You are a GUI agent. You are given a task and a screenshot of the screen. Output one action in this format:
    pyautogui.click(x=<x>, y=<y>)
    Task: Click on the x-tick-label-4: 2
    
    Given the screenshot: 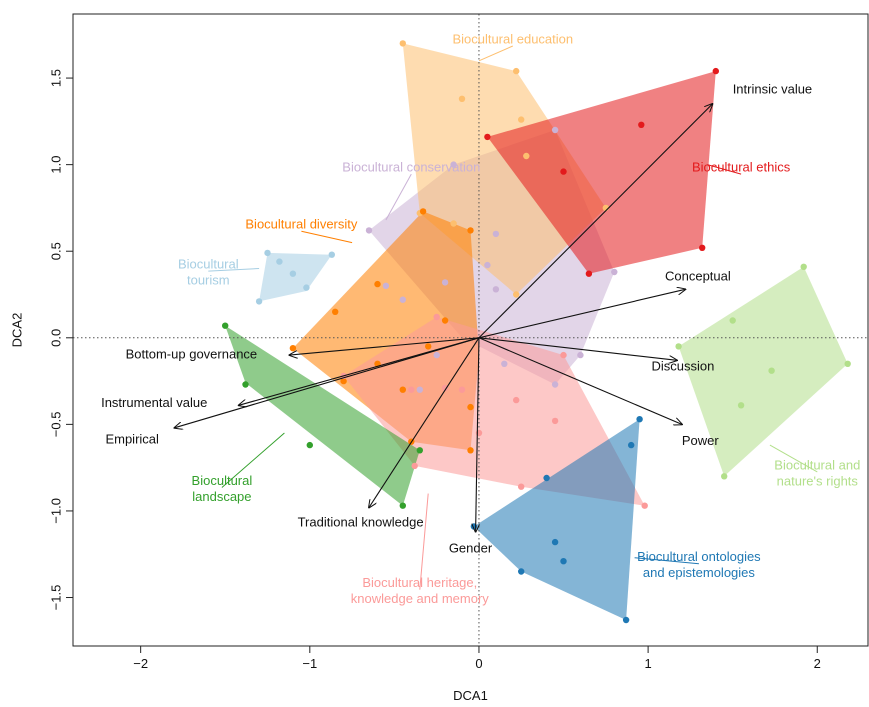 What is the action you would take?
    pyautogui.click(x=817, y=663)
    